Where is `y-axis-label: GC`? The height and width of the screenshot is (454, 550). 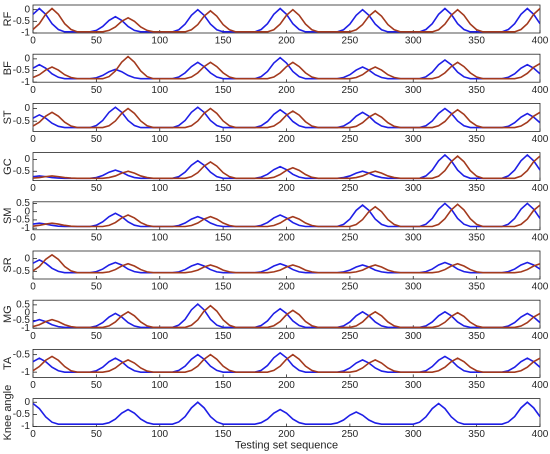
y-axis-label: GC is located at coordinates (8, 166).